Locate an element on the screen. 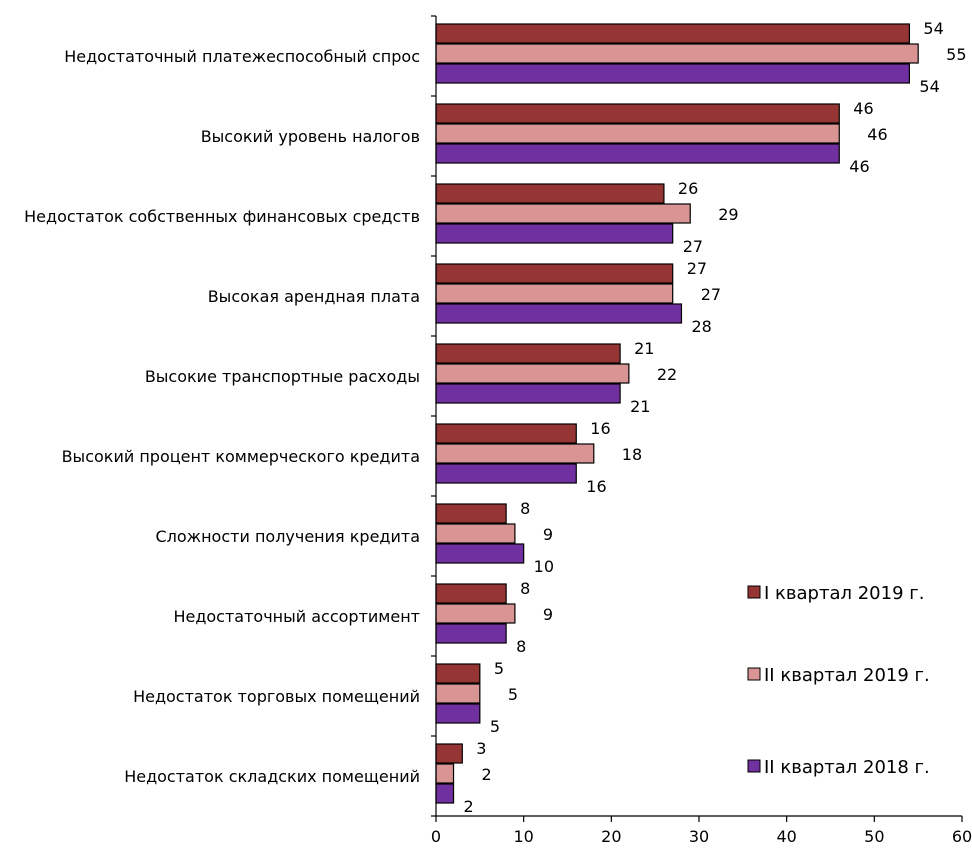 The width and height of the screenshot is (972, 848). category-label: Высокая арендная плата is located at coordinates (314, 296).